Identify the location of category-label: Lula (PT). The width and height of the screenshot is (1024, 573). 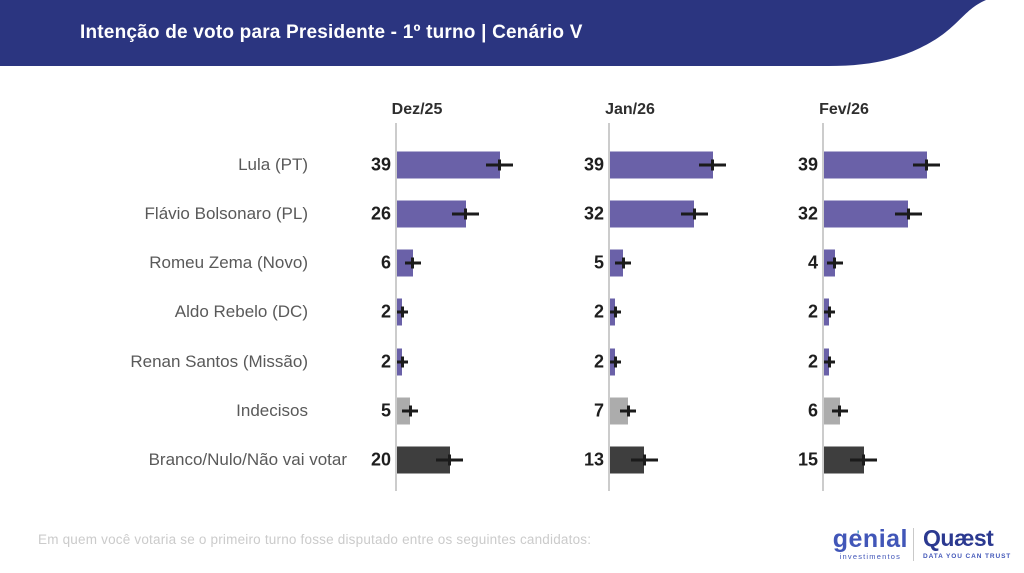
(273, 164).